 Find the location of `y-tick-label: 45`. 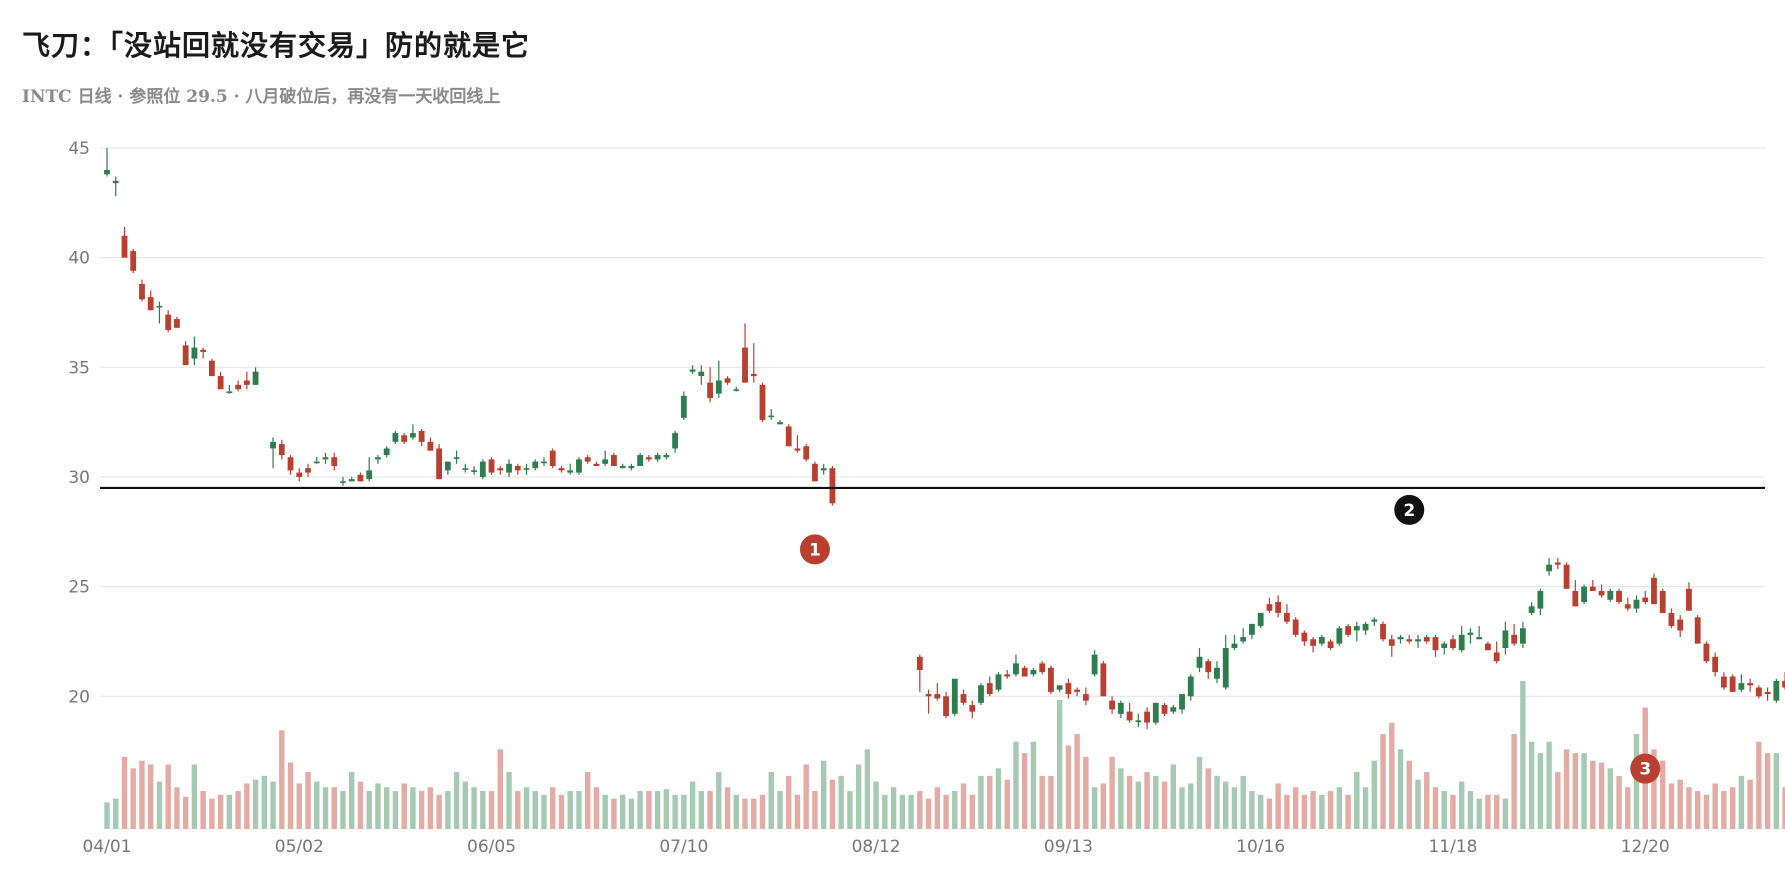

y-tick-label: 45 is located at coordinates (79, 149).